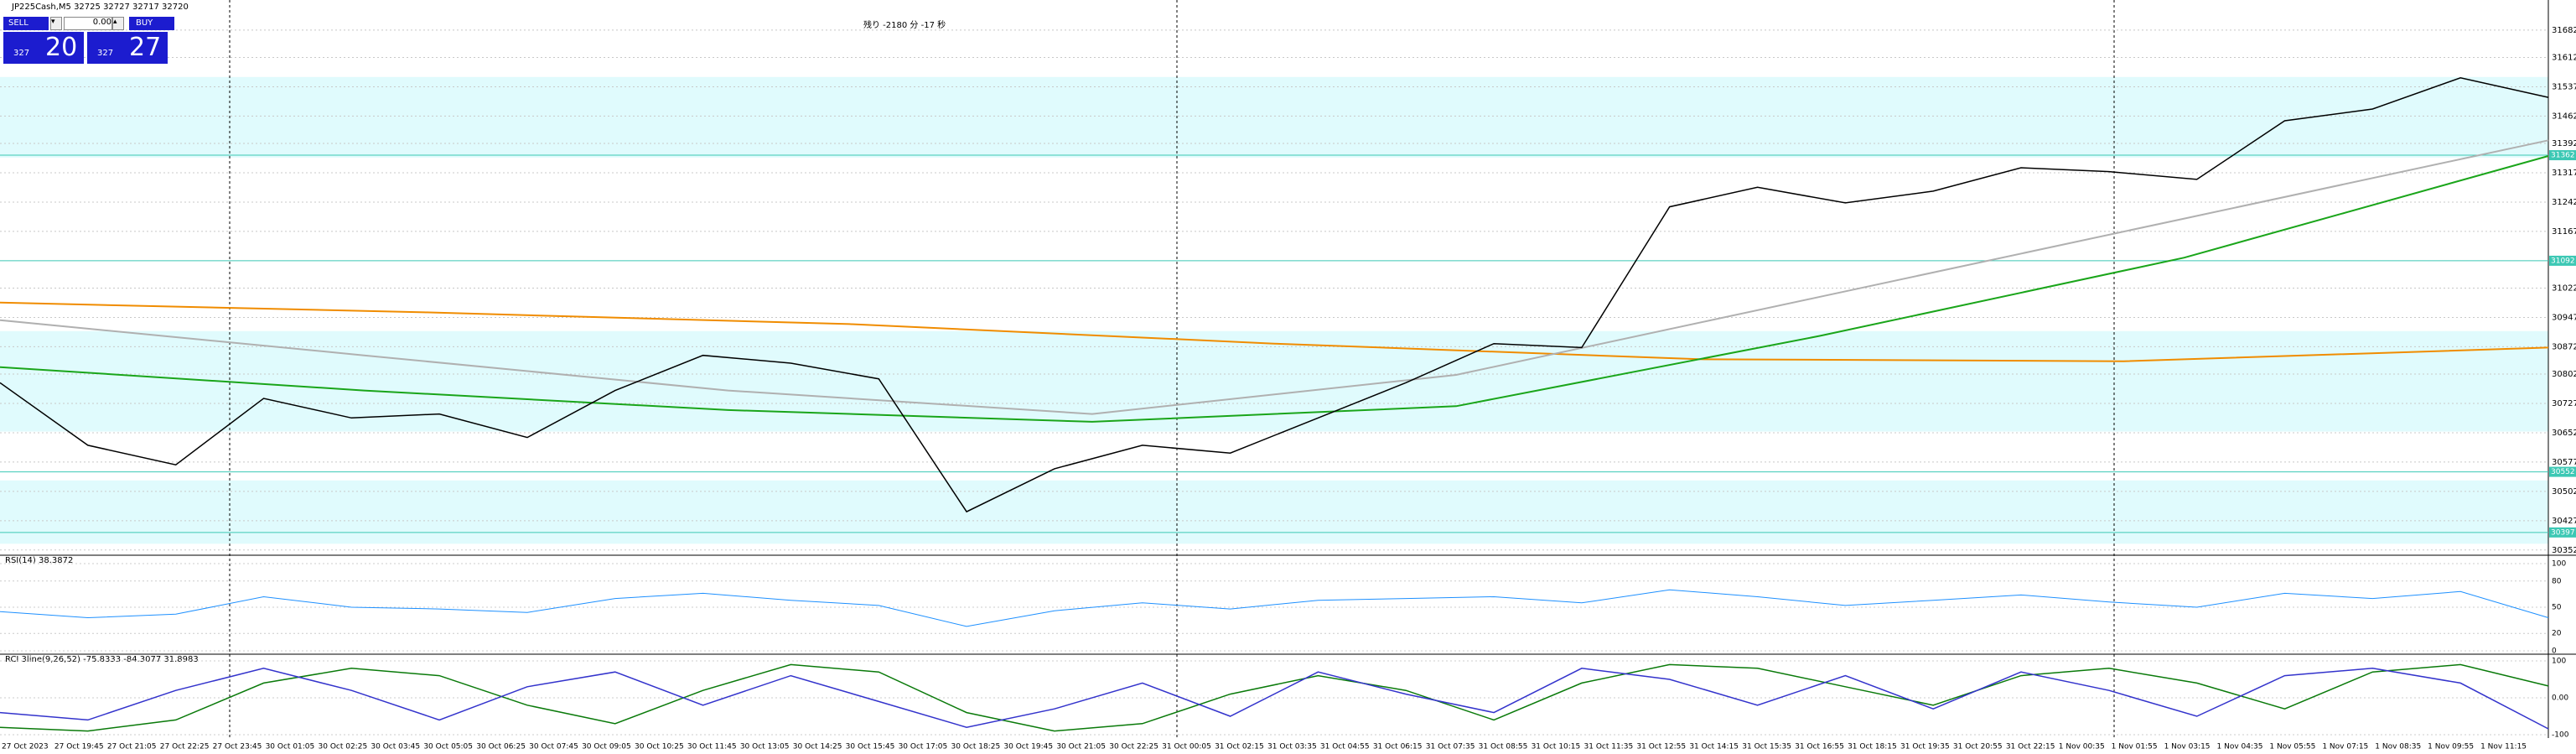 Image resolution: width=2576 pixels, height=754 pixels. I want to click on rci-tick: 0.00, so click(2560, 698).